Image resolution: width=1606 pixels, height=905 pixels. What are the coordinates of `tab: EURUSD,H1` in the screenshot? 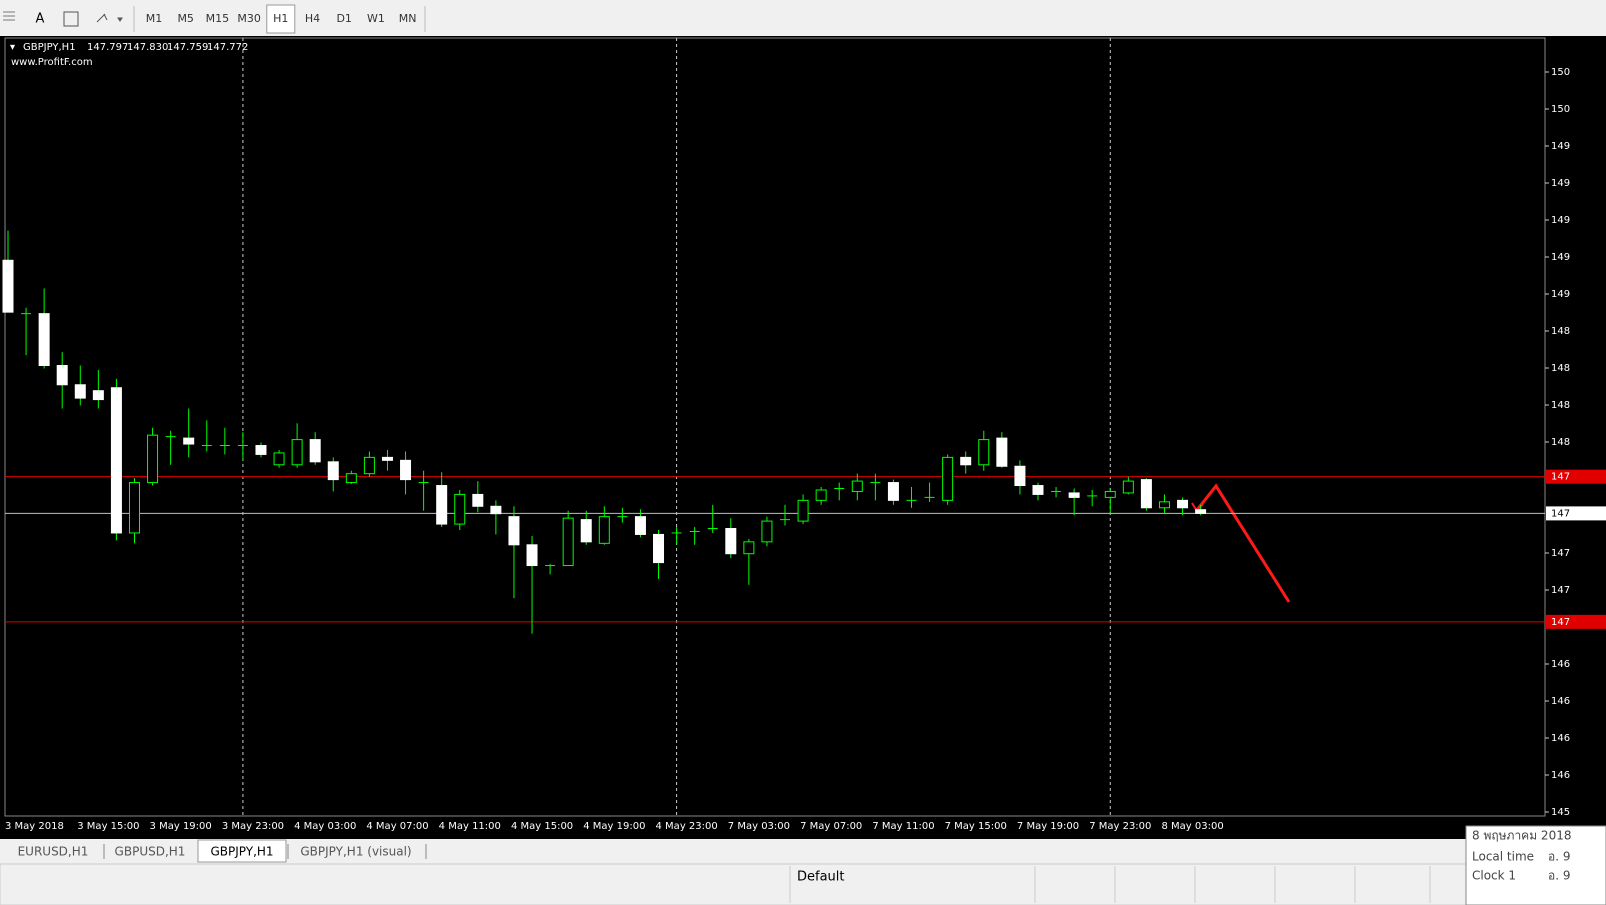 It's located at (53, 852).